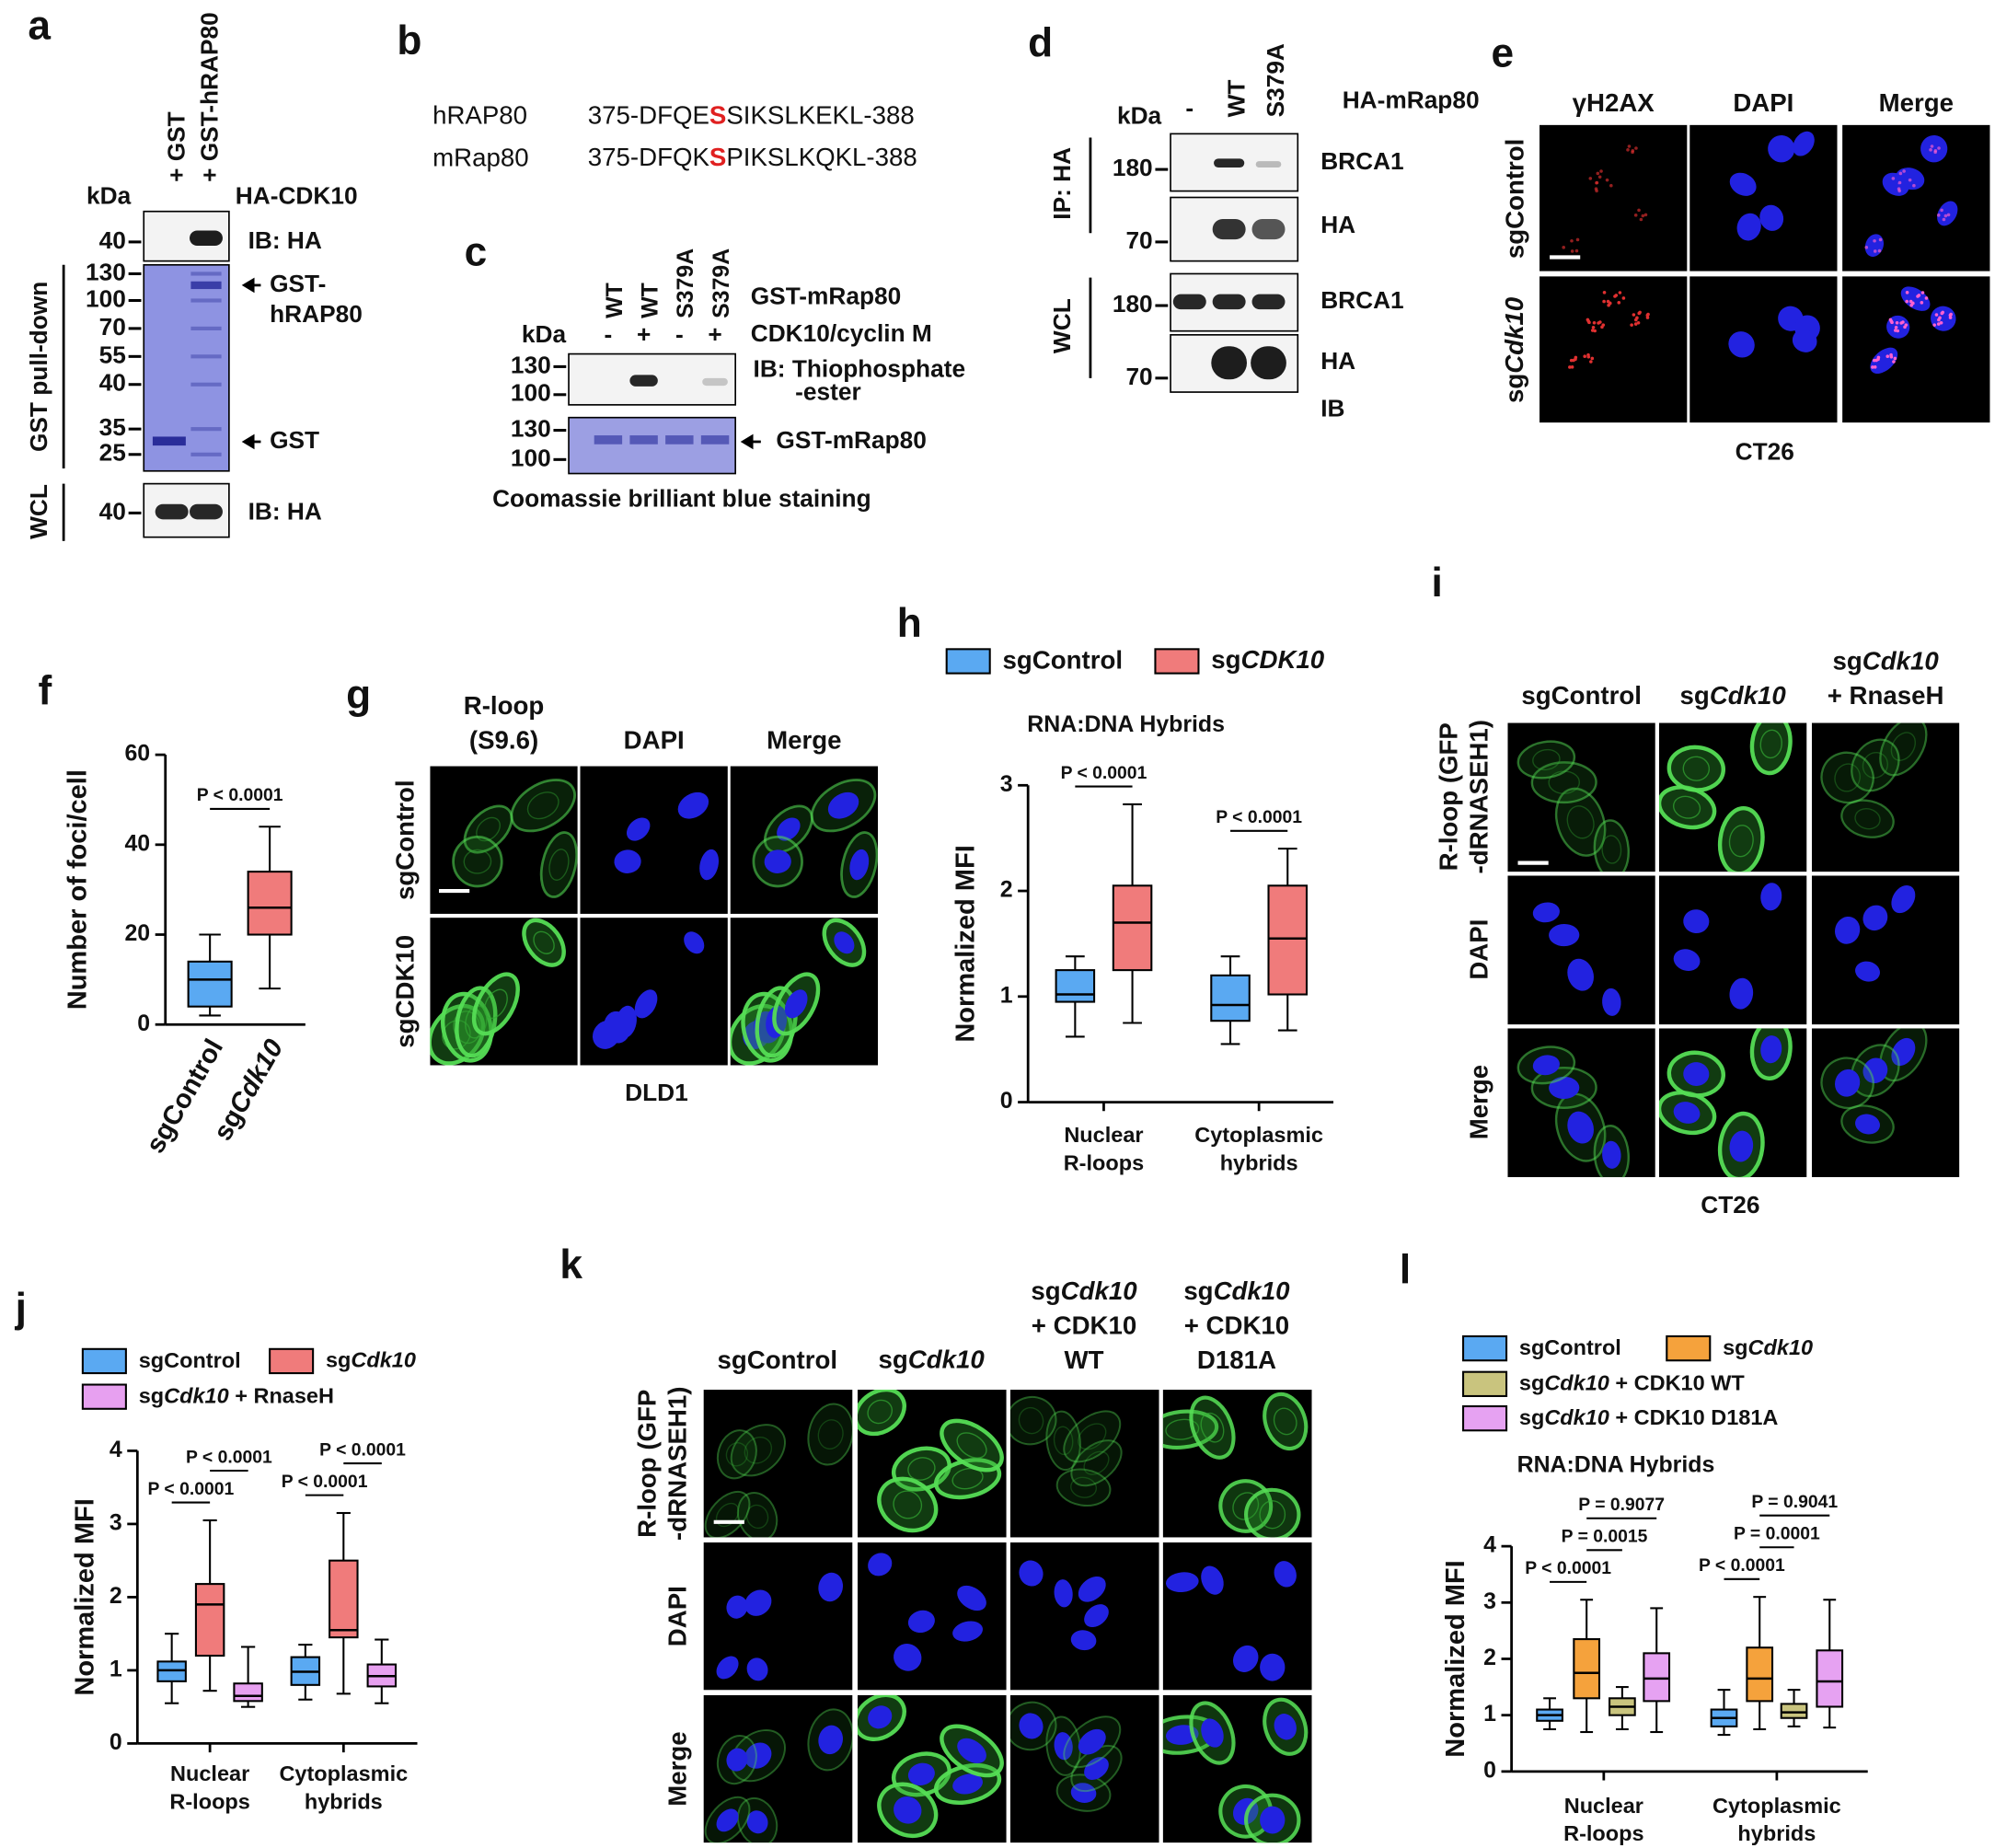 This screenshot has width=1995, height=1848. I want to click on legend-swatch, so click(1485, 1384).